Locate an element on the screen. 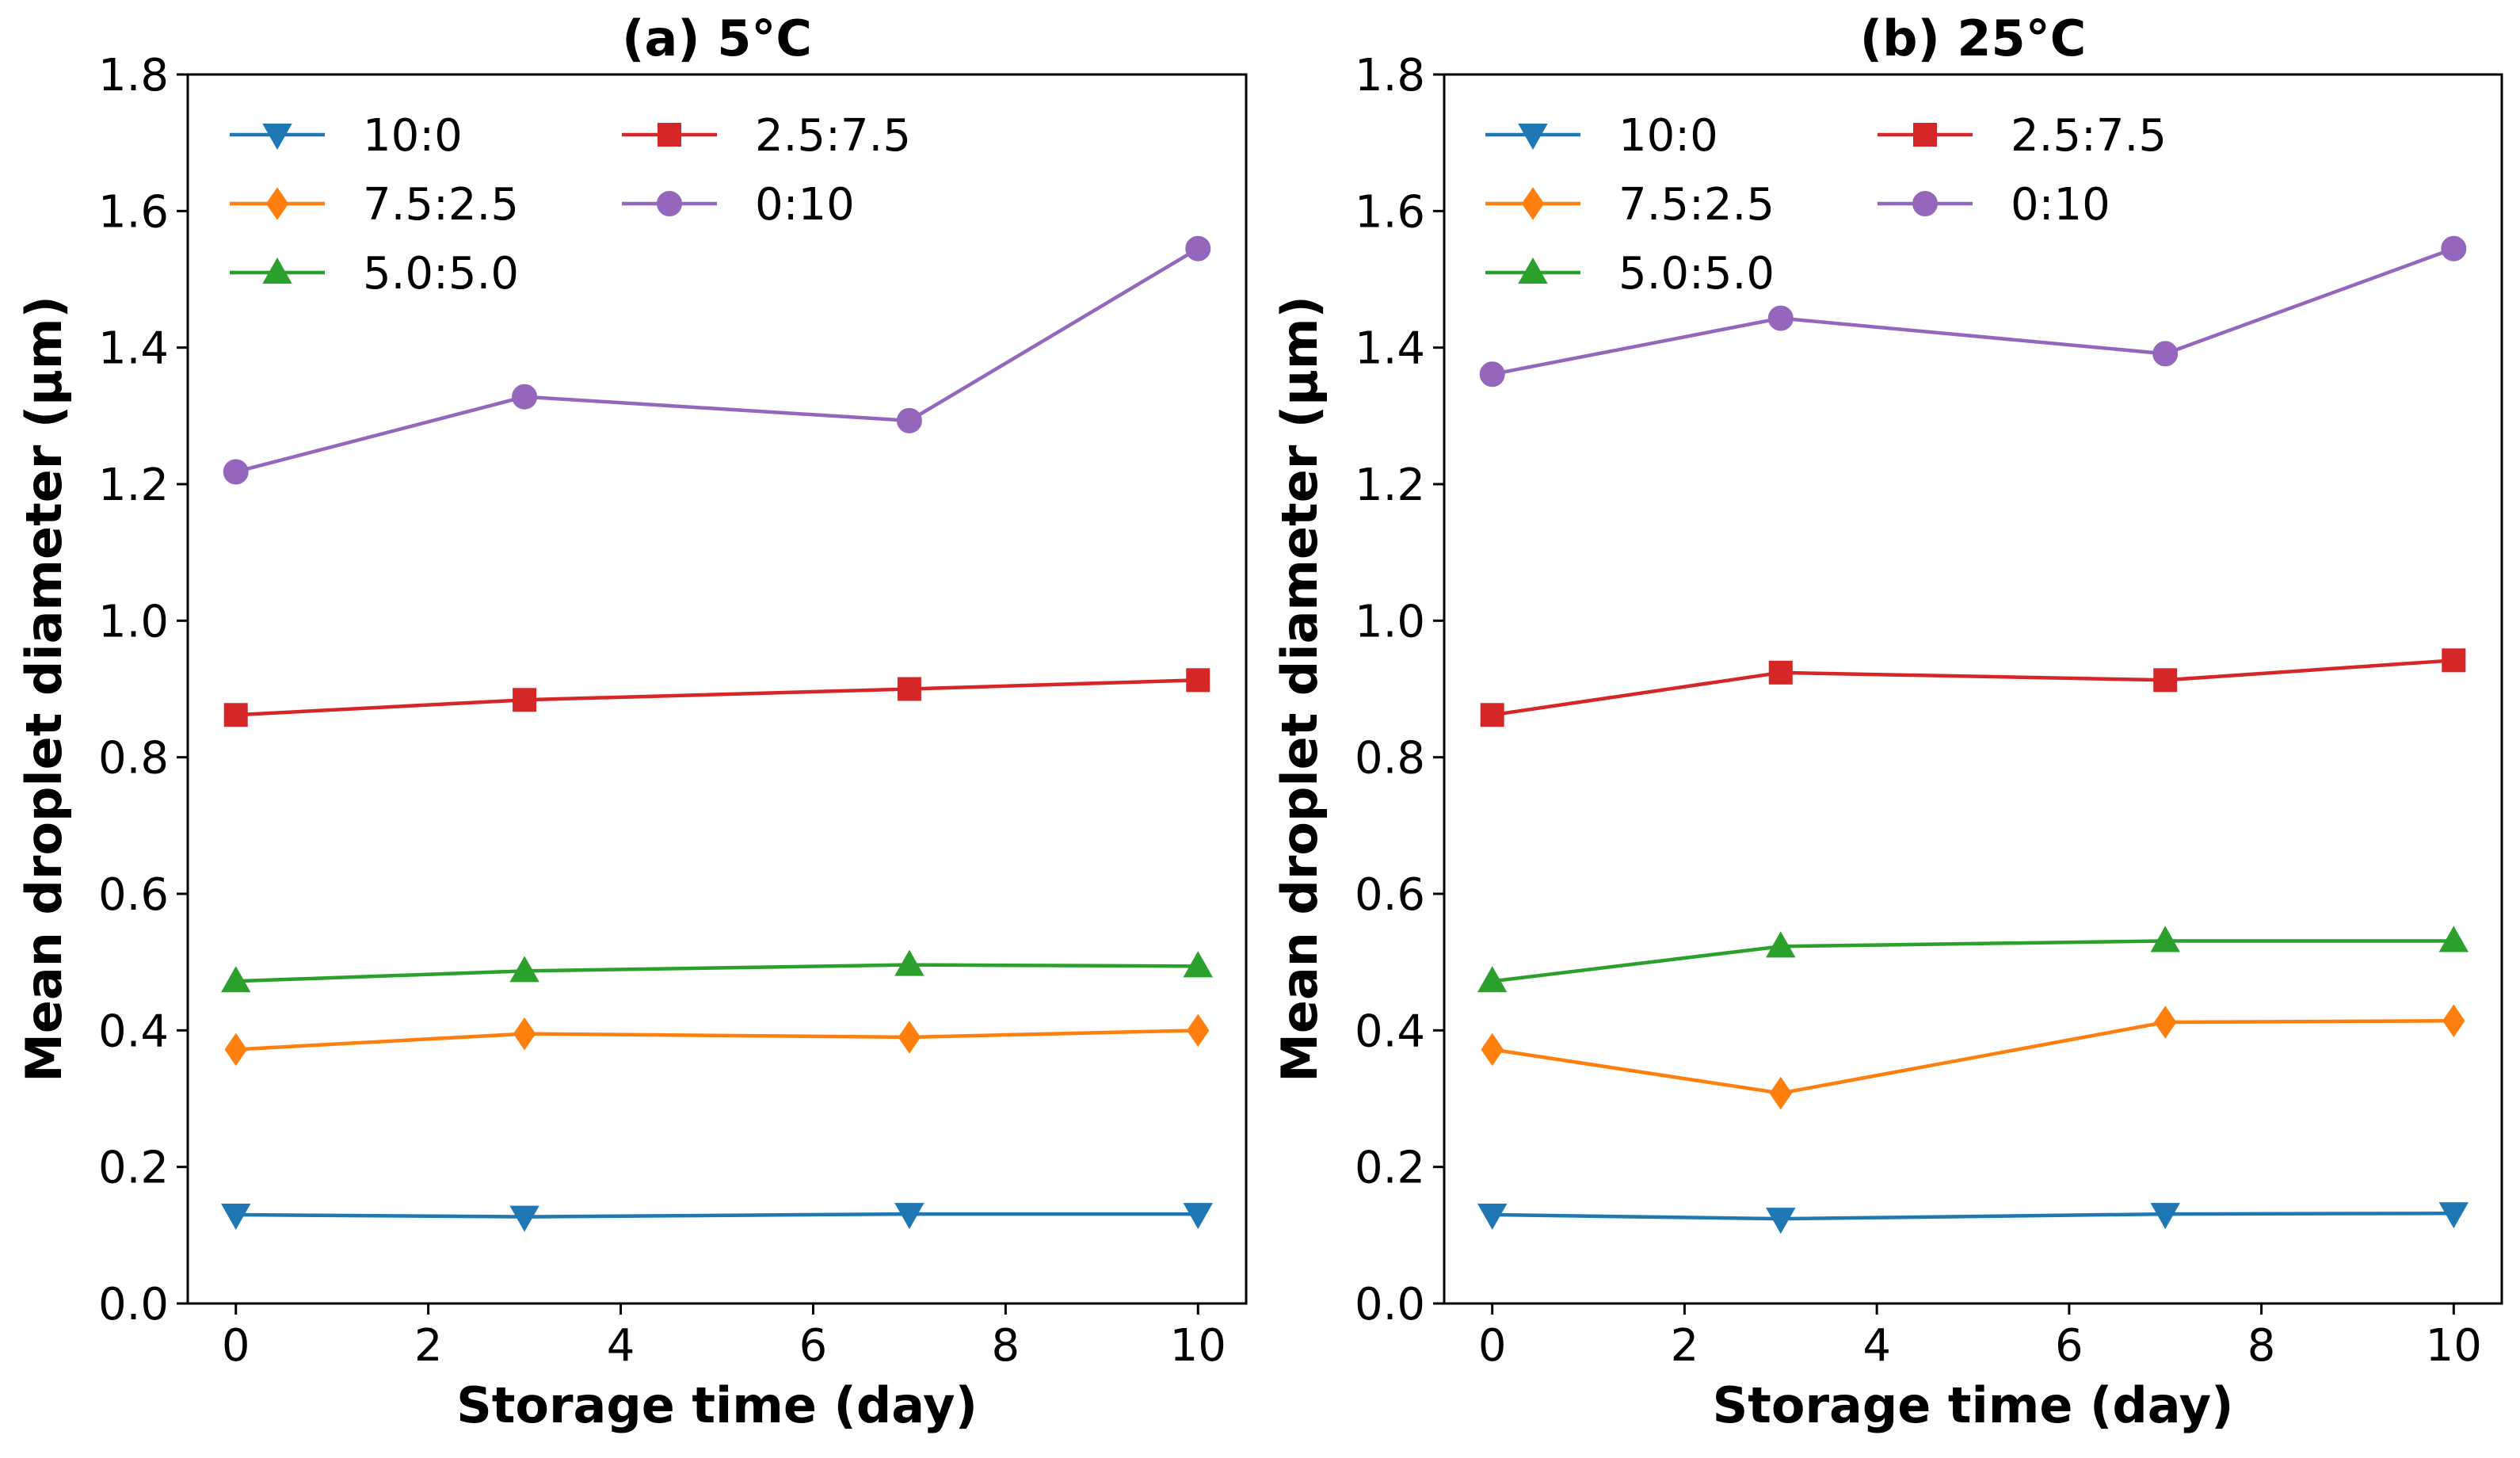 Image resolution: width=2520 pixels, height=1458 pixels. legend-label: 0:10 is located at coordinates (805, 205).